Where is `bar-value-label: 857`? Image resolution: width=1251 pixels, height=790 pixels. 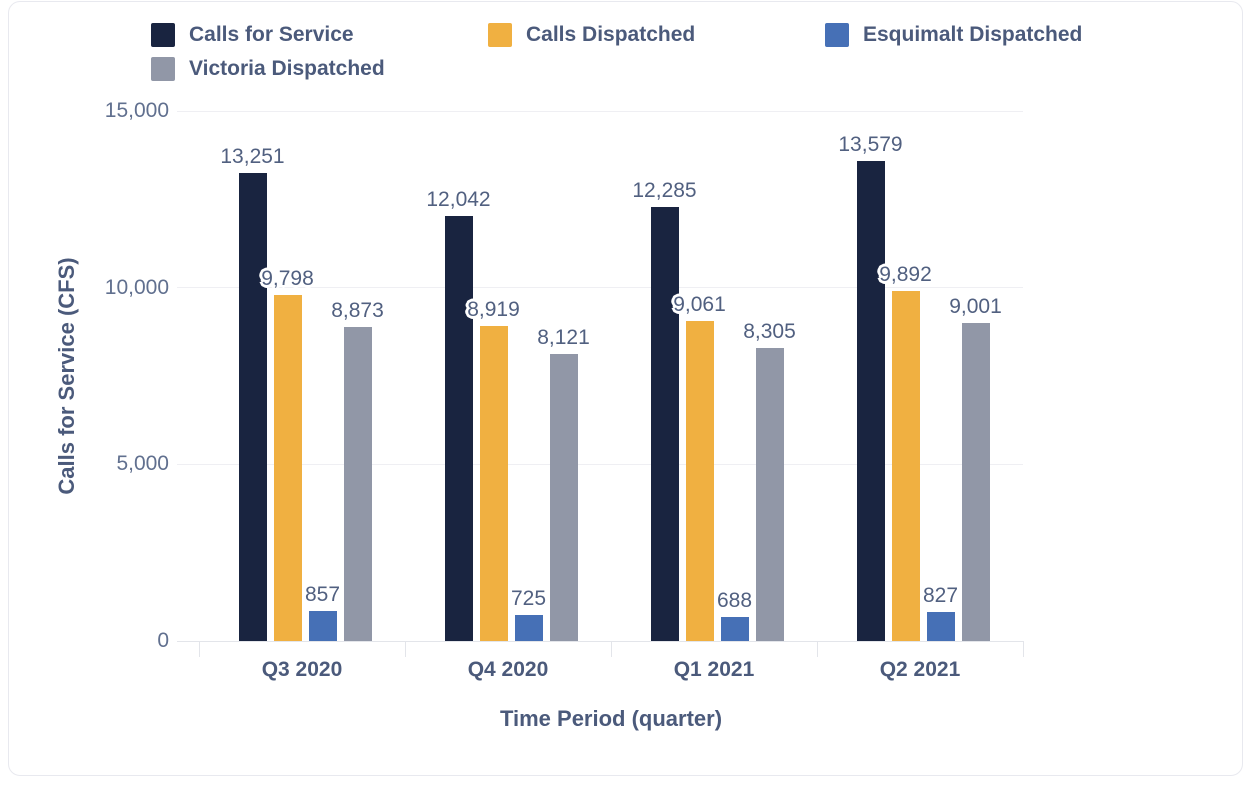 bar-value-label: 857 is located at coordinates (322, 594).